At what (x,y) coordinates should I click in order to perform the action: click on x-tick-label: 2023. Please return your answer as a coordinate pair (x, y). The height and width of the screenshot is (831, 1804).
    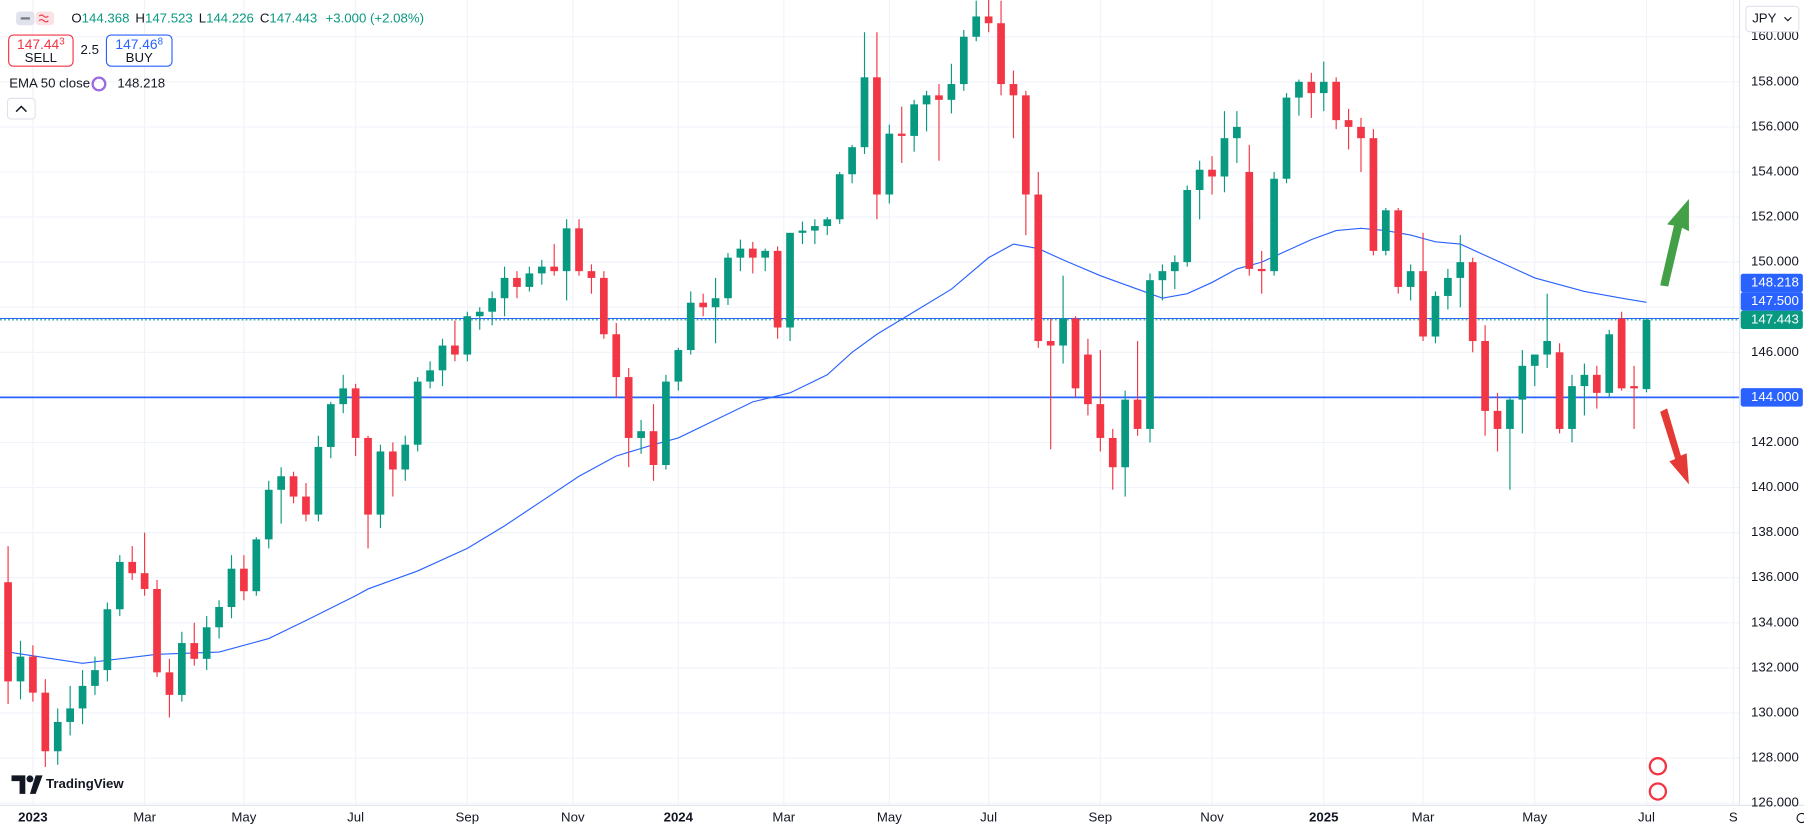
    Looking at the image, I should click on (32, 816).